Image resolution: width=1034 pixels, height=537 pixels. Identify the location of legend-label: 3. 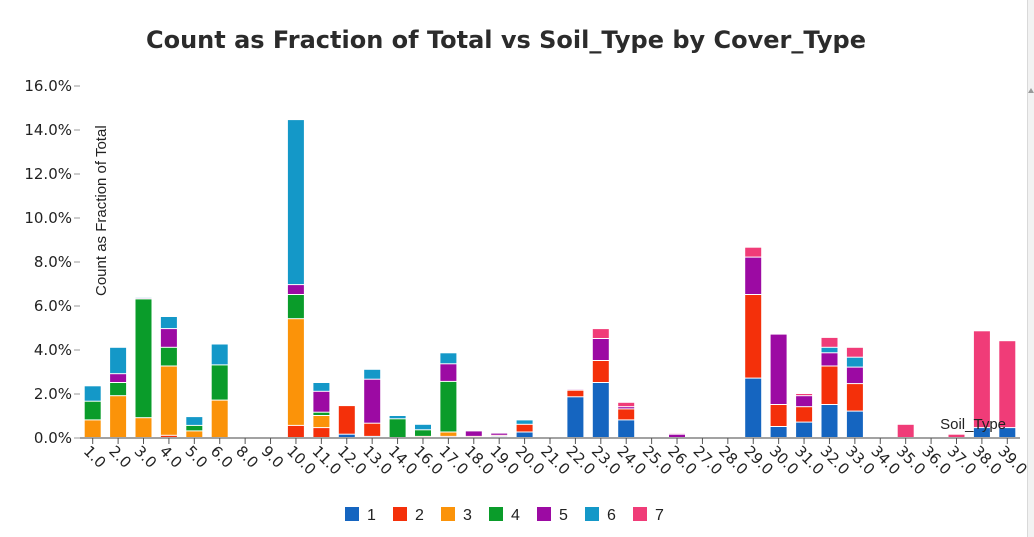
(467, 515).